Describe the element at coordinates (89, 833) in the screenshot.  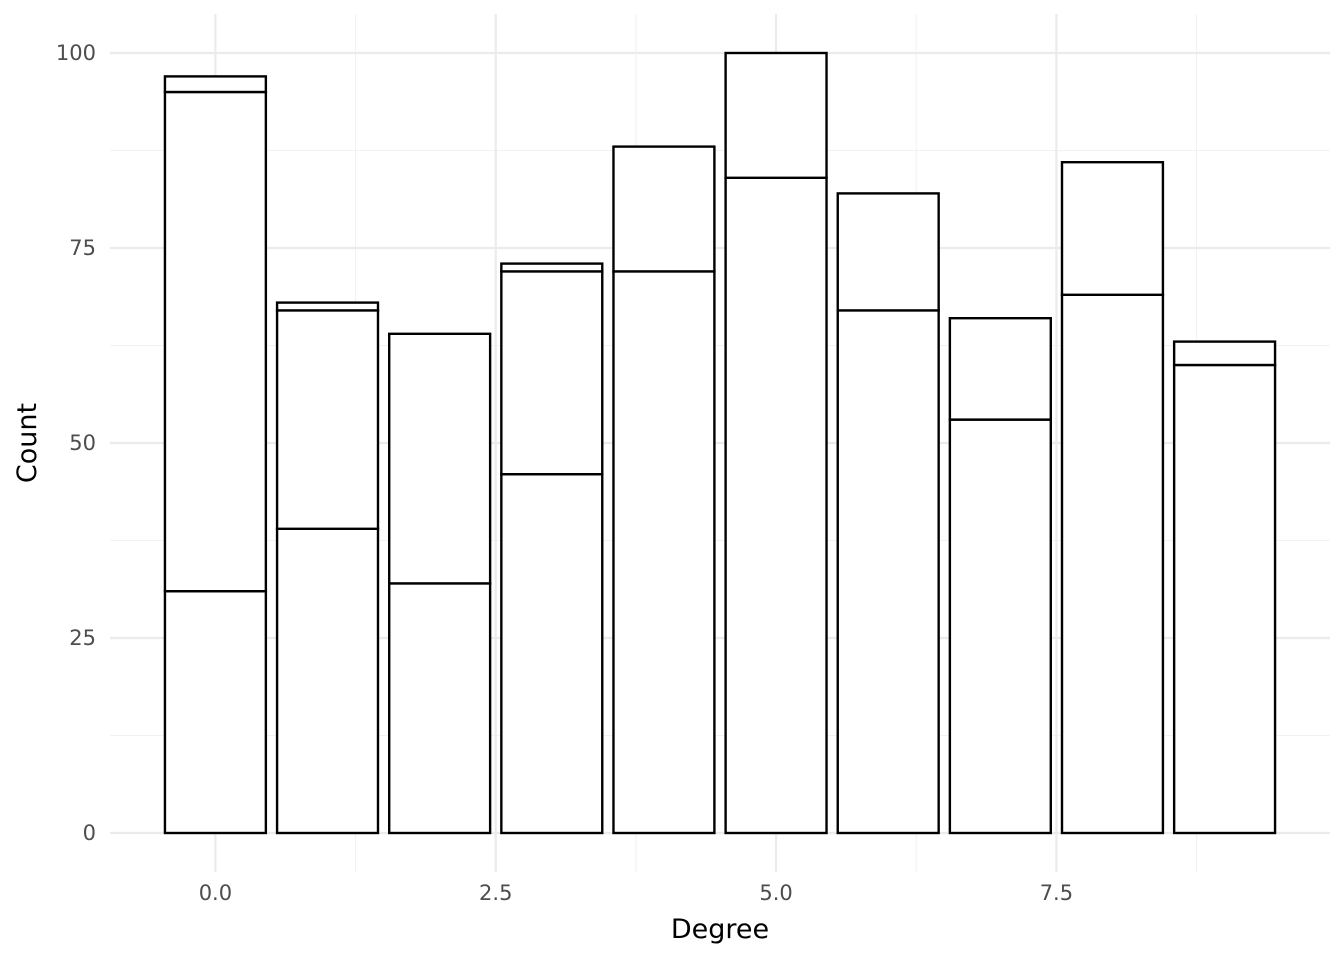
I see `y-tick-label: 0` at that location.